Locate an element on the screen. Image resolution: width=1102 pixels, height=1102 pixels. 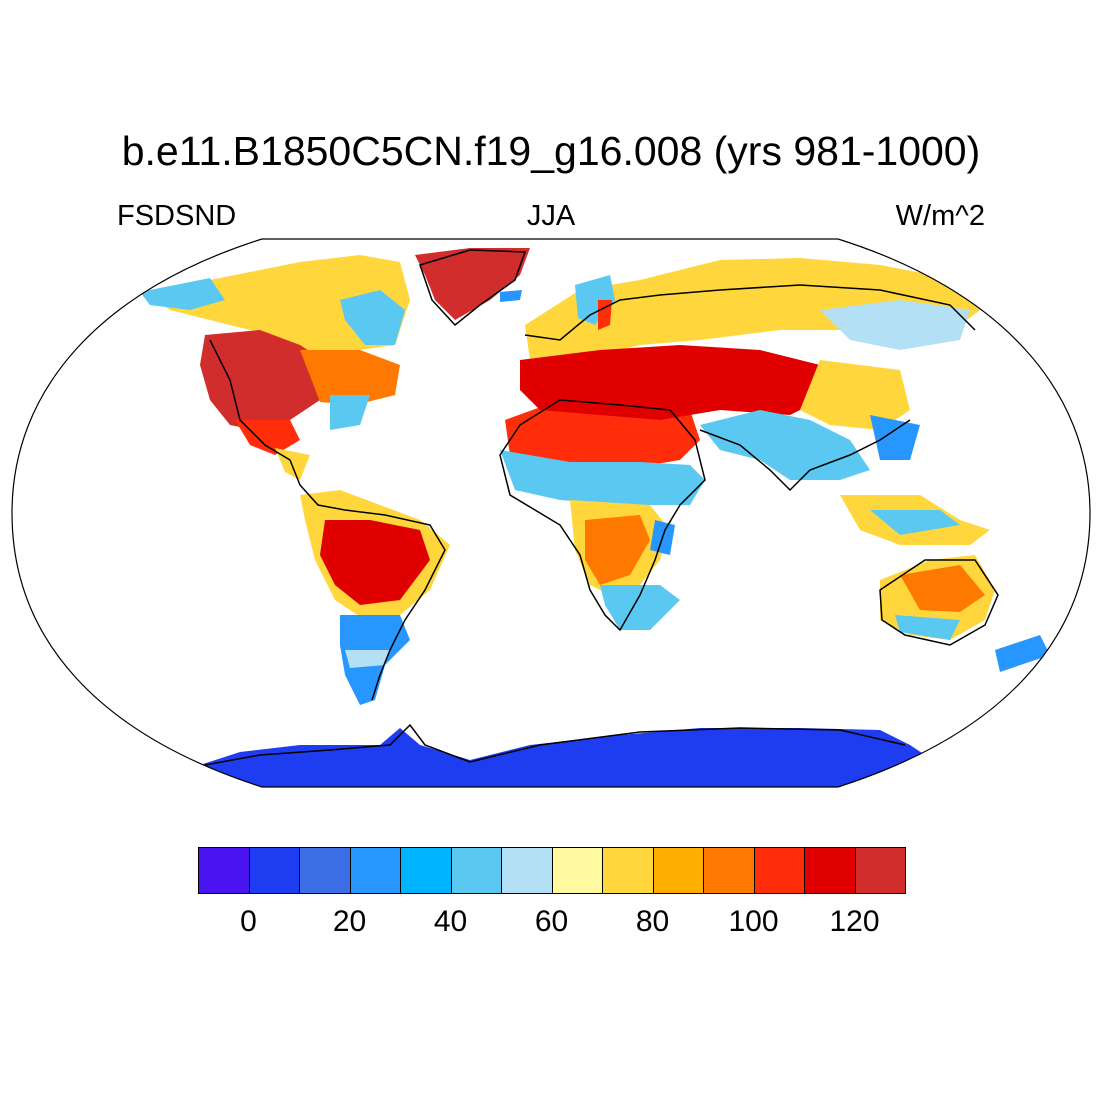
region-middle-east is located at coordinates (675, 382).